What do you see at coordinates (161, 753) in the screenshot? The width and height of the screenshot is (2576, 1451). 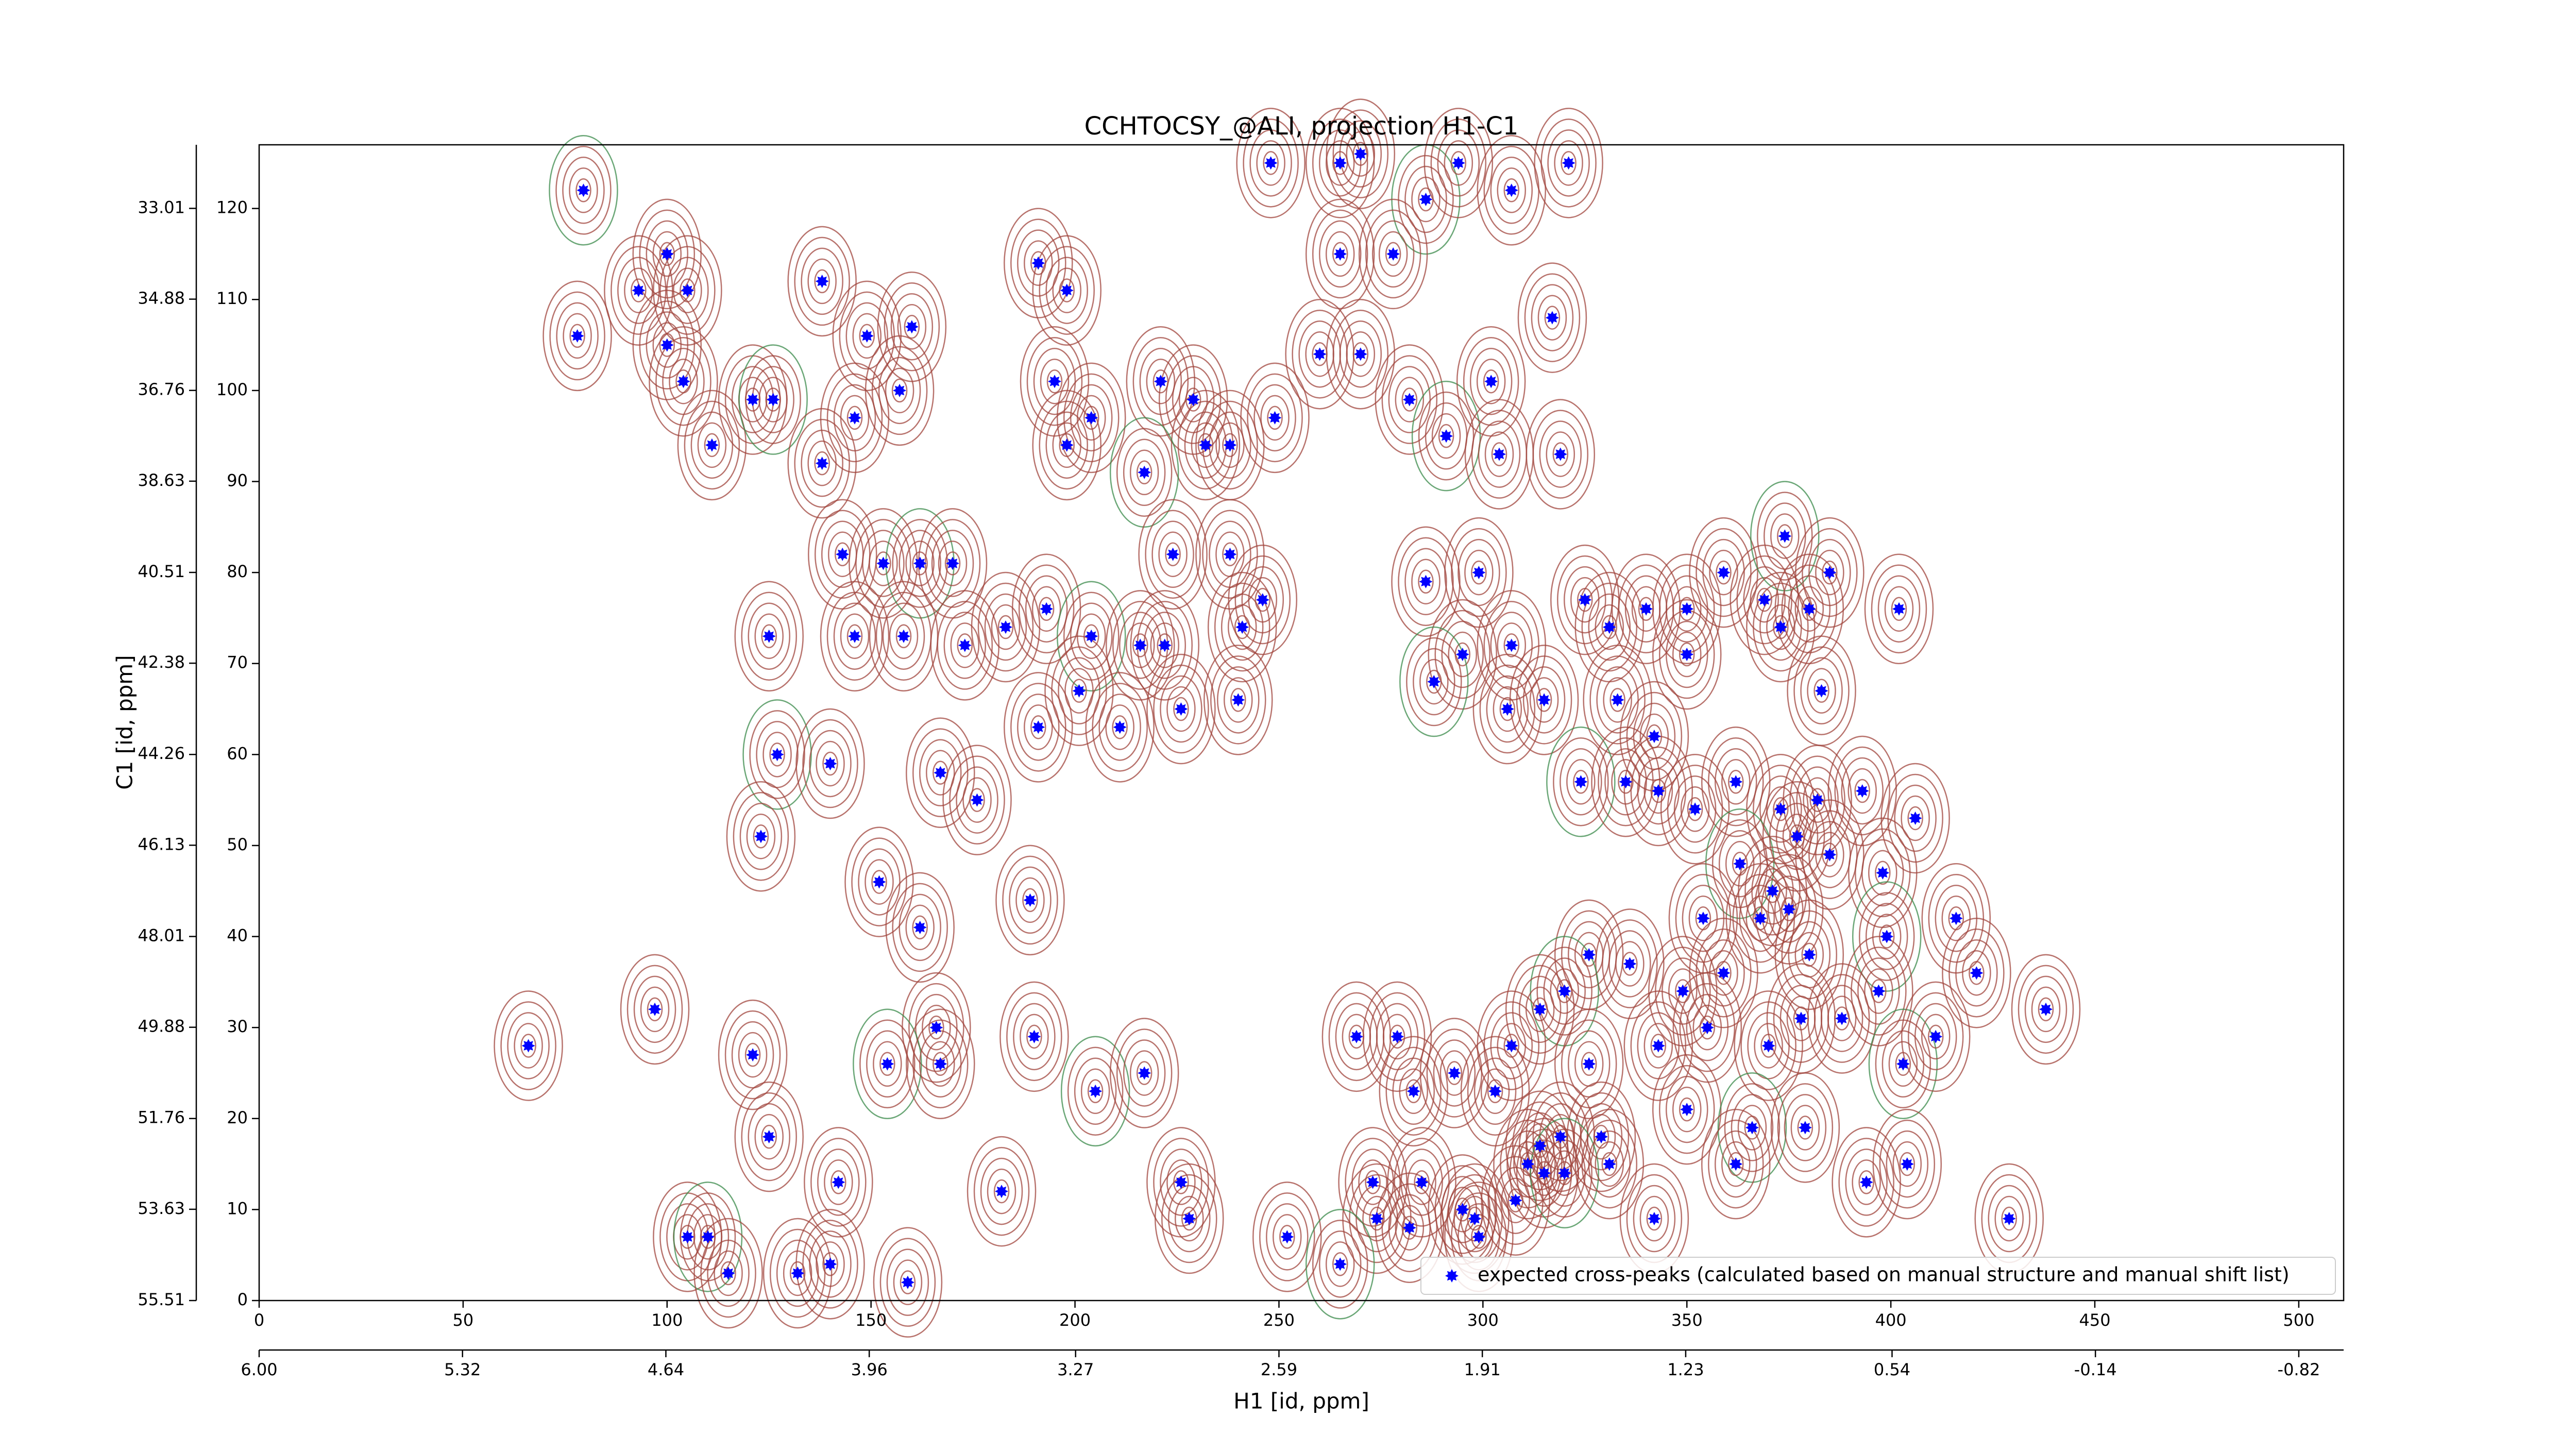 I see `y2-tick-label: 44.26` at bounding box center [161, 753].